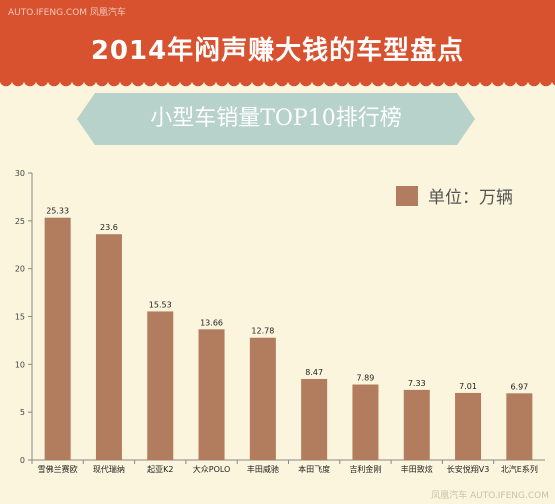 This screenshot has width=555, height=504. Describe the element at coordinates (20, 173) in the screenshot. I see `y-tick-label: 30` at that location.